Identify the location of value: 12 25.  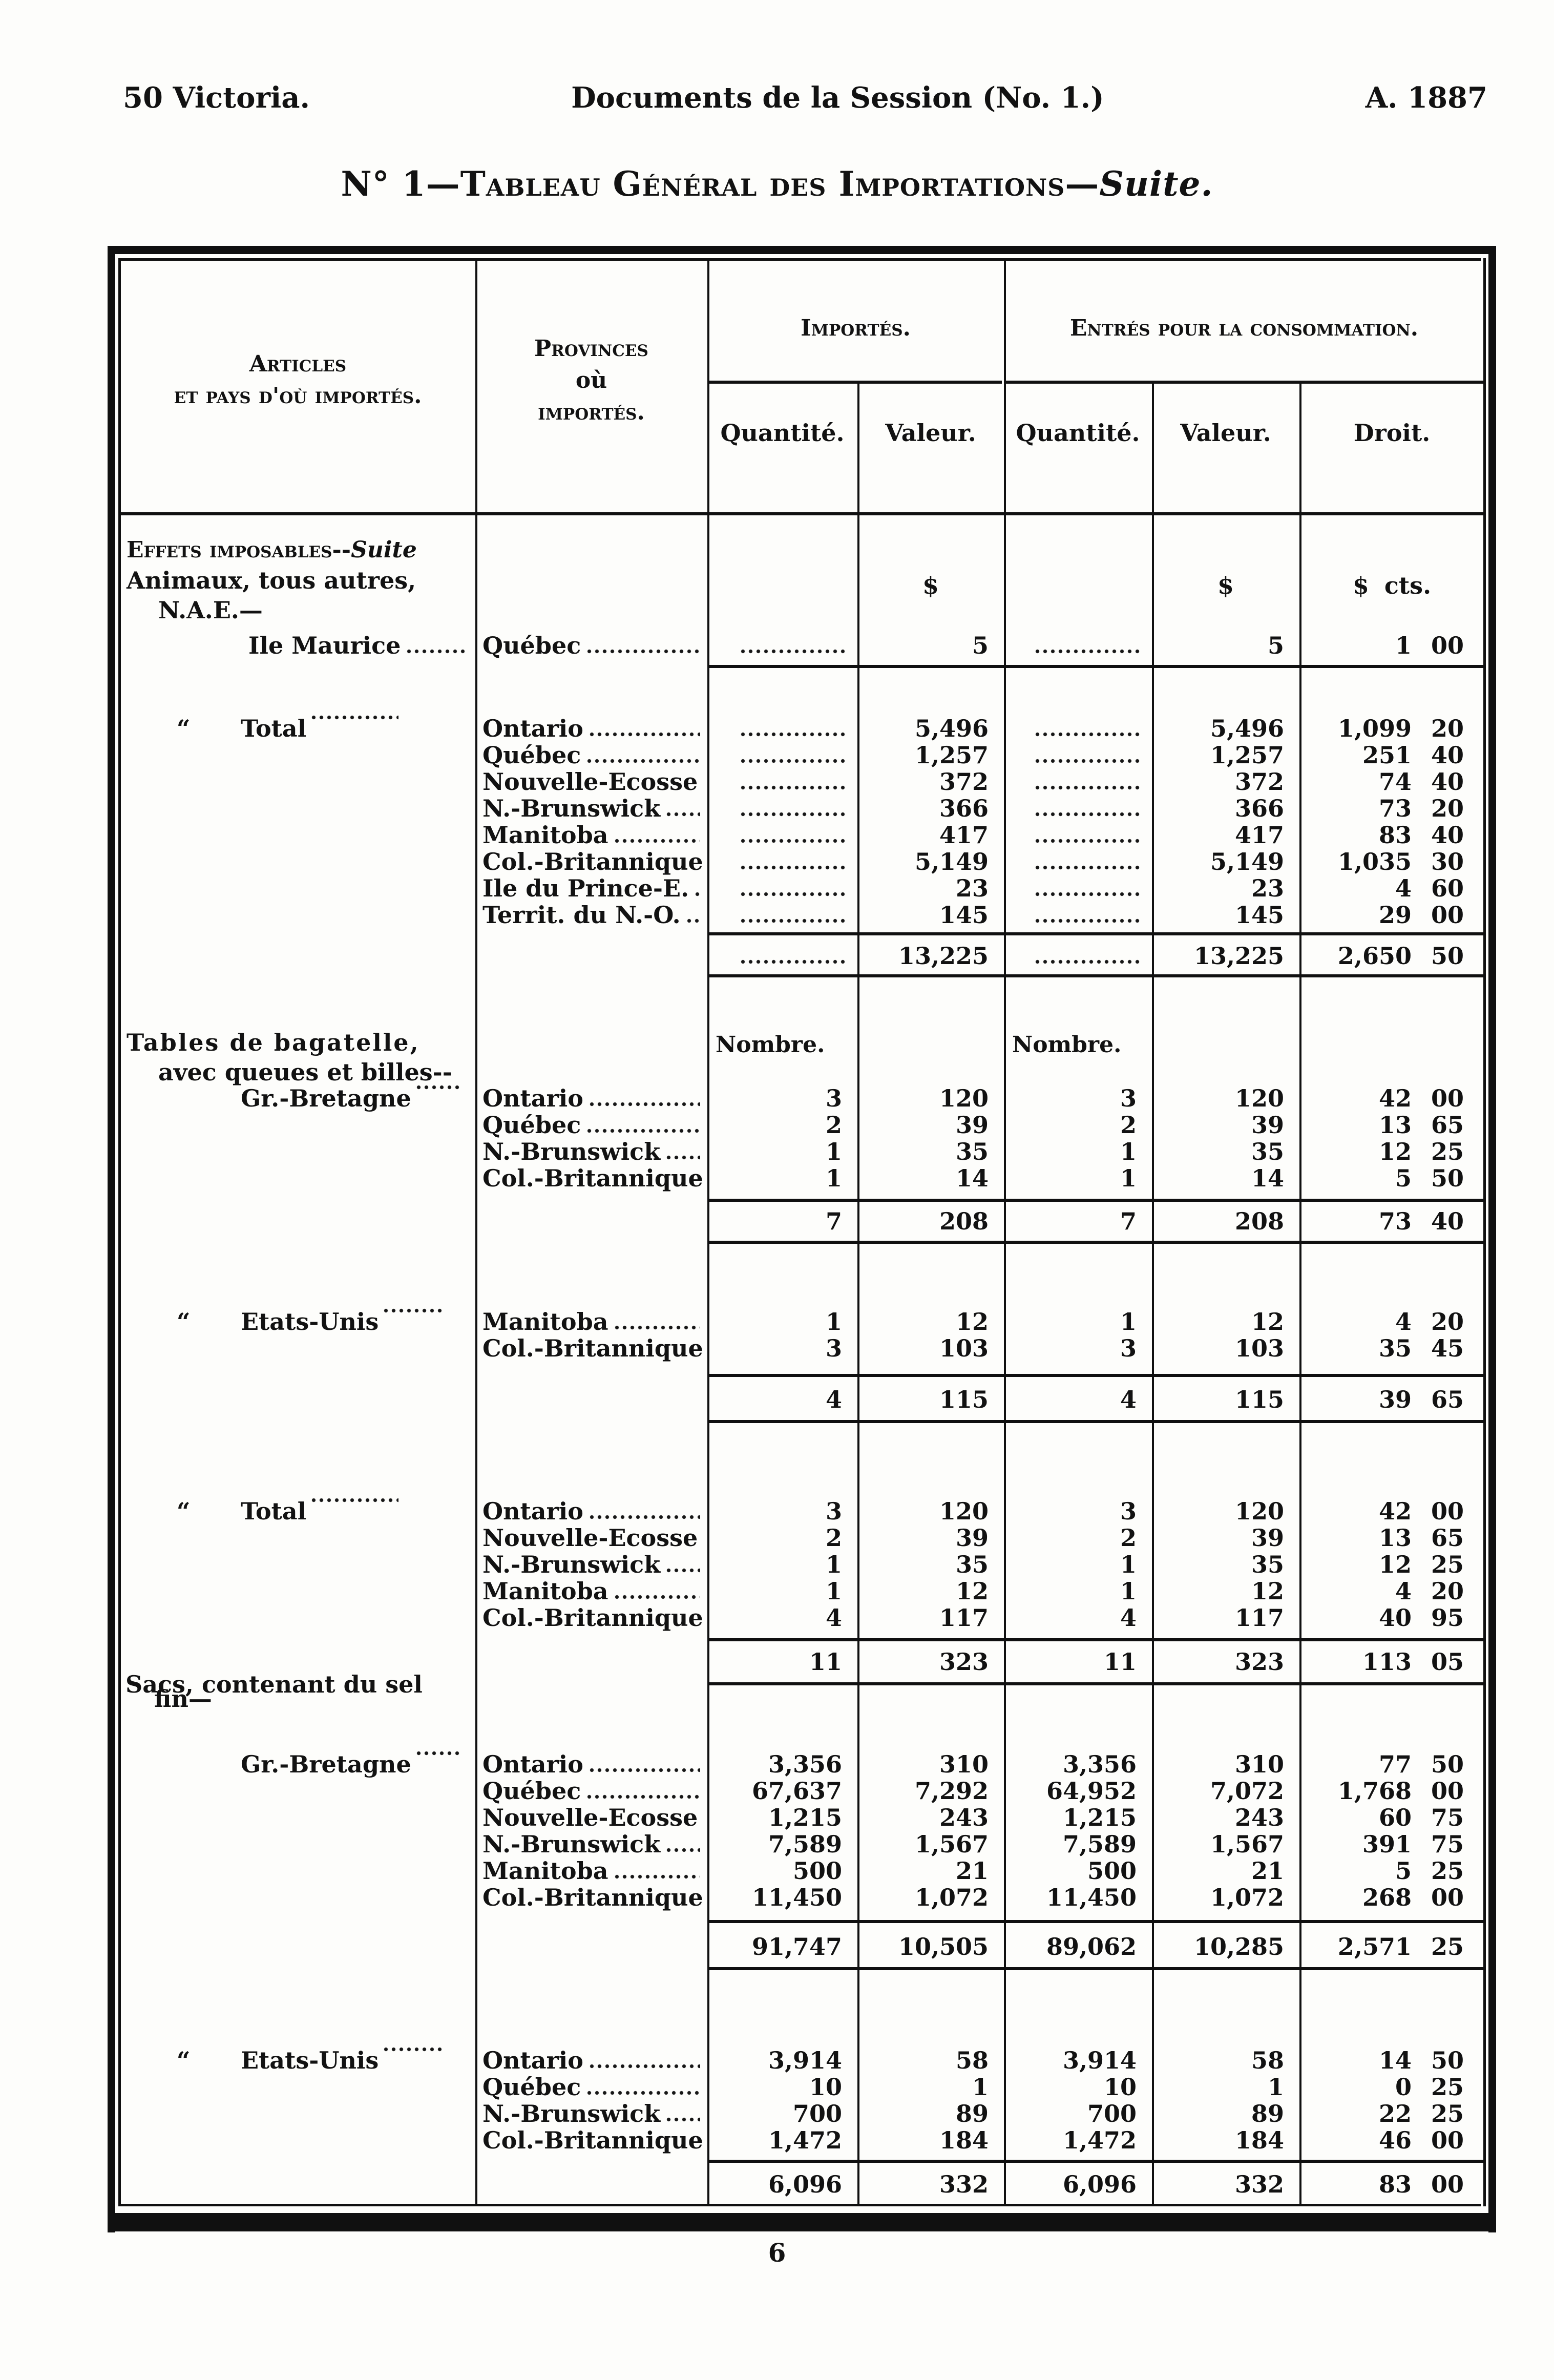
(1421, 1564).